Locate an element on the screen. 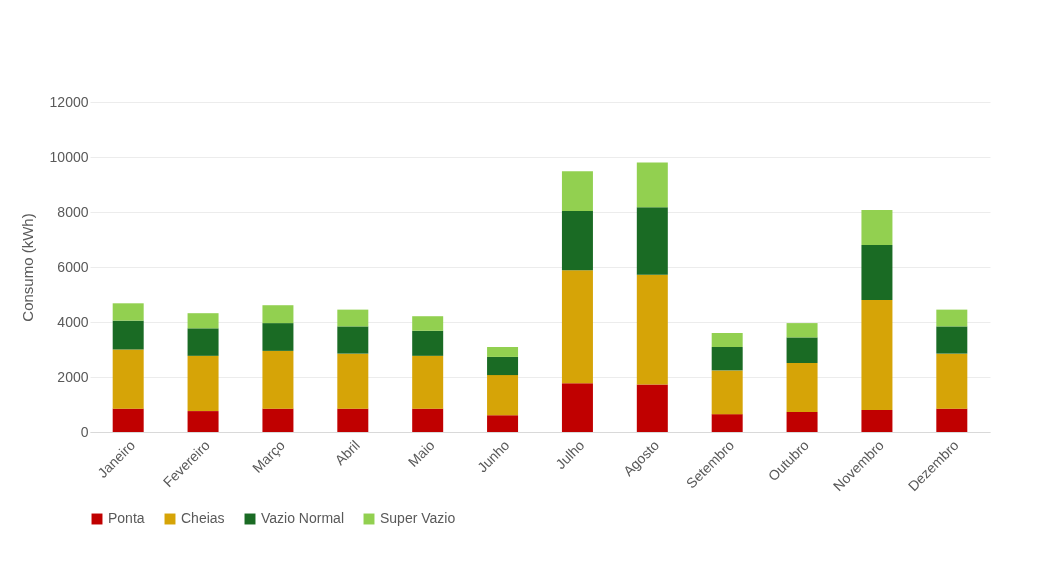 This screenshot has height=578, width=1059. y-tick-label: 4000 is located at coordinates (73, 321).